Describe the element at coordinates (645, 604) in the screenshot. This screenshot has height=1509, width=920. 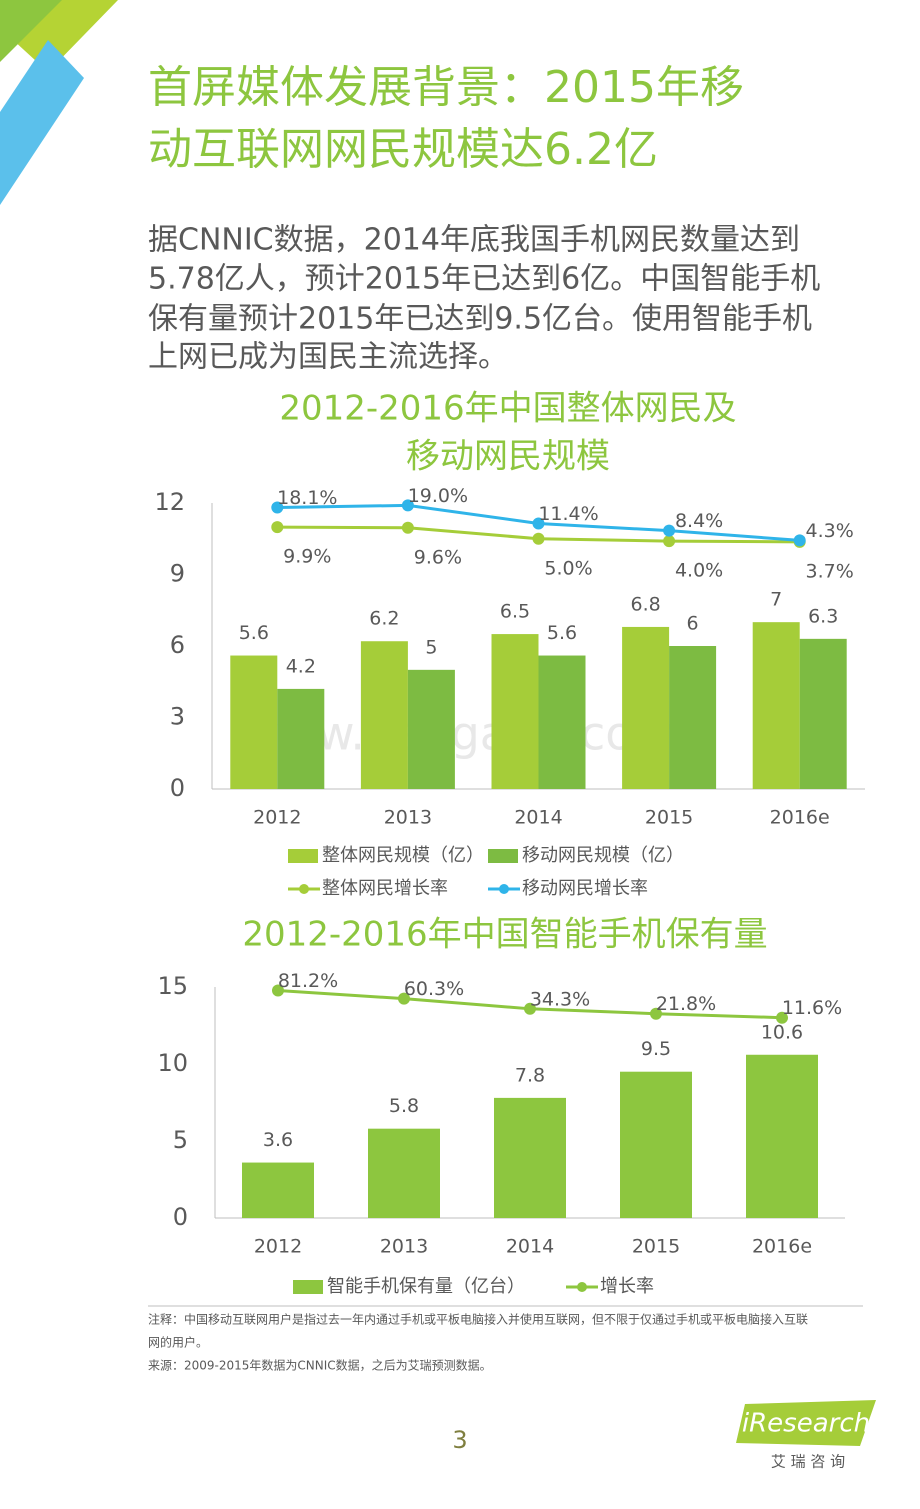
I see `bar-value-label: 6.8` at that location.